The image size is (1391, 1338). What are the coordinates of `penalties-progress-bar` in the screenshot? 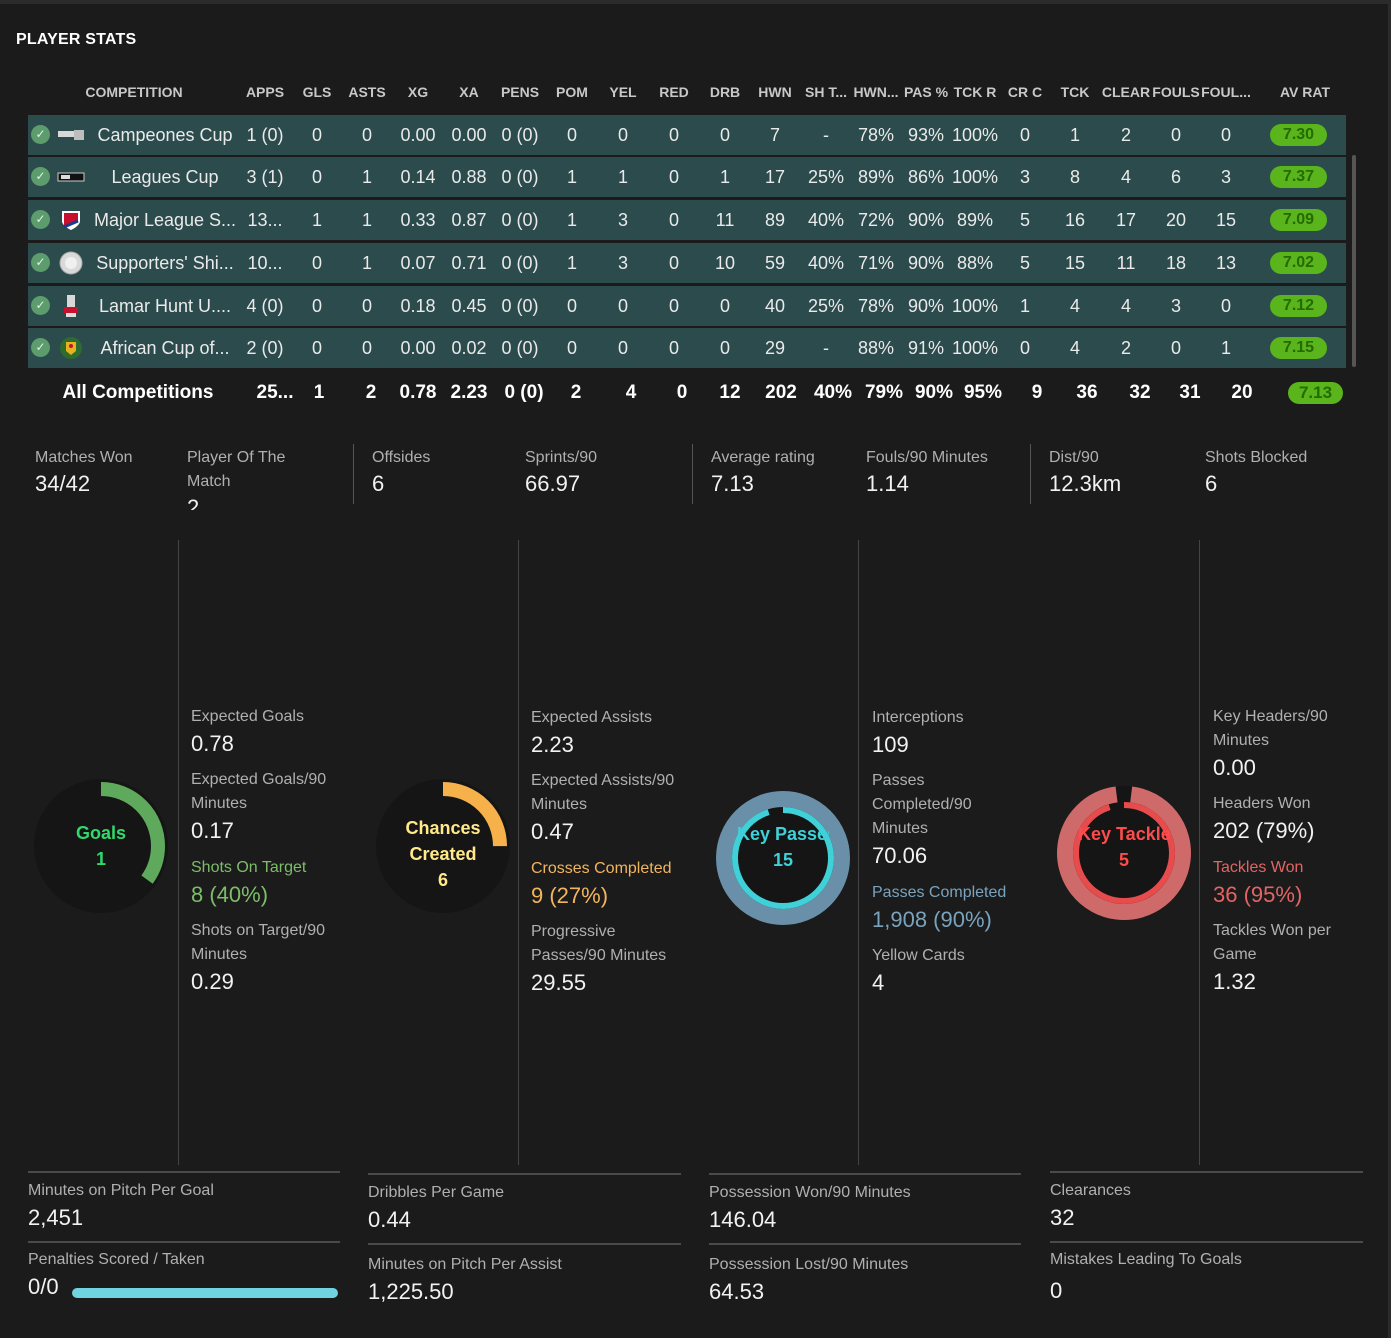 It's located at (205, 1293).